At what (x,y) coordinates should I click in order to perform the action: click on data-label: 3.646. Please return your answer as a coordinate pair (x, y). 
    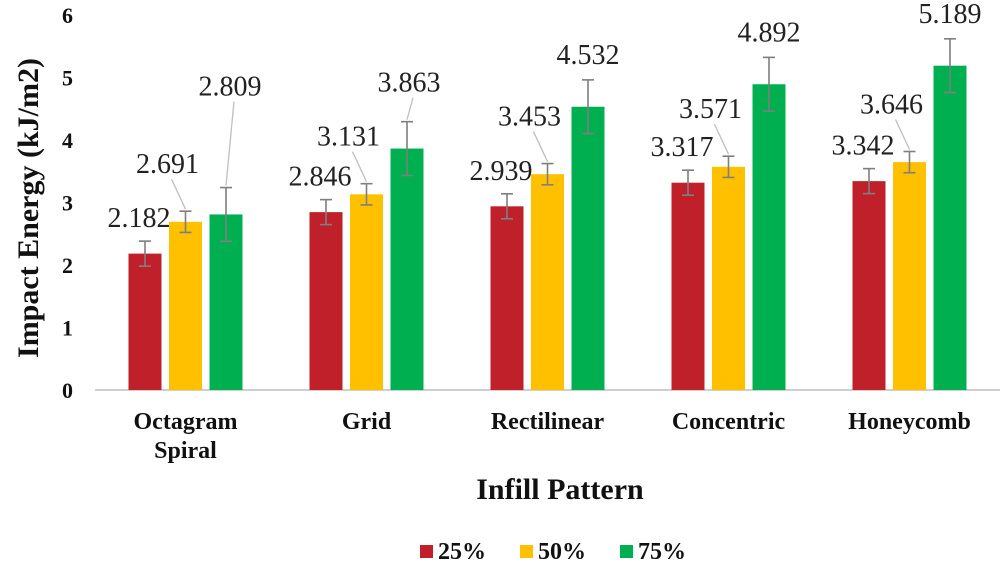
    Looking at the image, I should click on (891, 105).